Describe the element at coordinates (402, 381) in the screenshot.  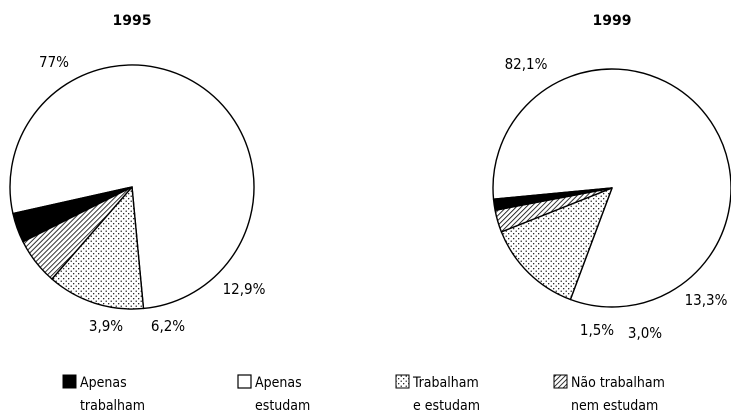
I see `legend-swatch-dots` at that location.